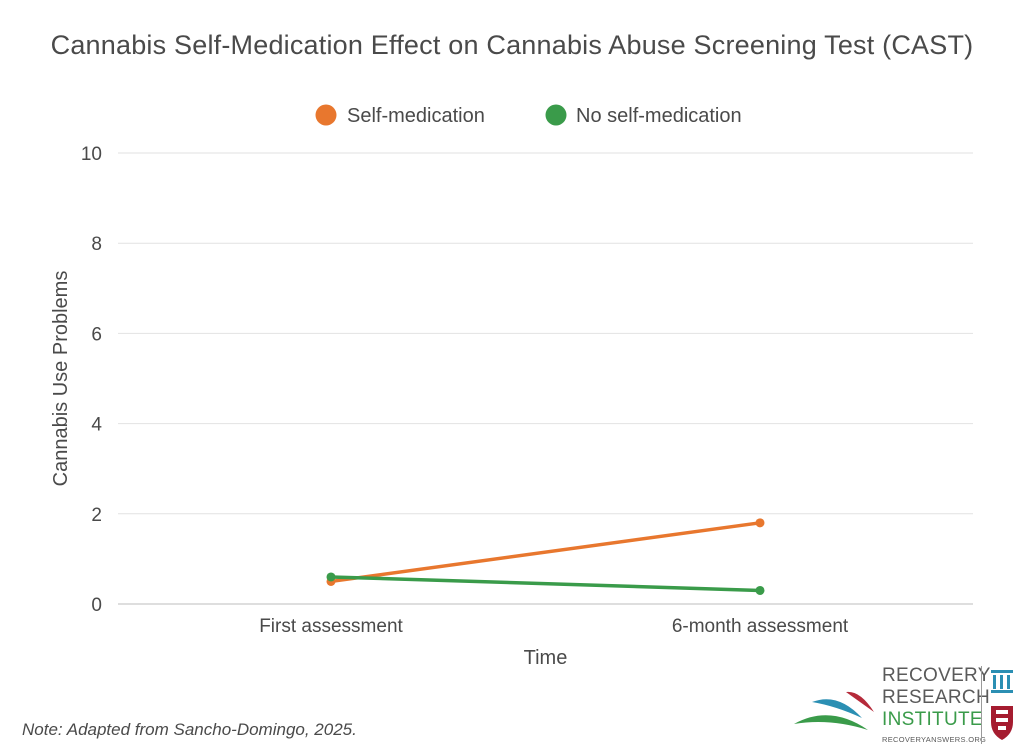 This screenshot has height=750, width=1024. Describe the element at coordinates (932, 719) in the screenshot. I see `logo-word-institute: INSTITUTE` at that location.